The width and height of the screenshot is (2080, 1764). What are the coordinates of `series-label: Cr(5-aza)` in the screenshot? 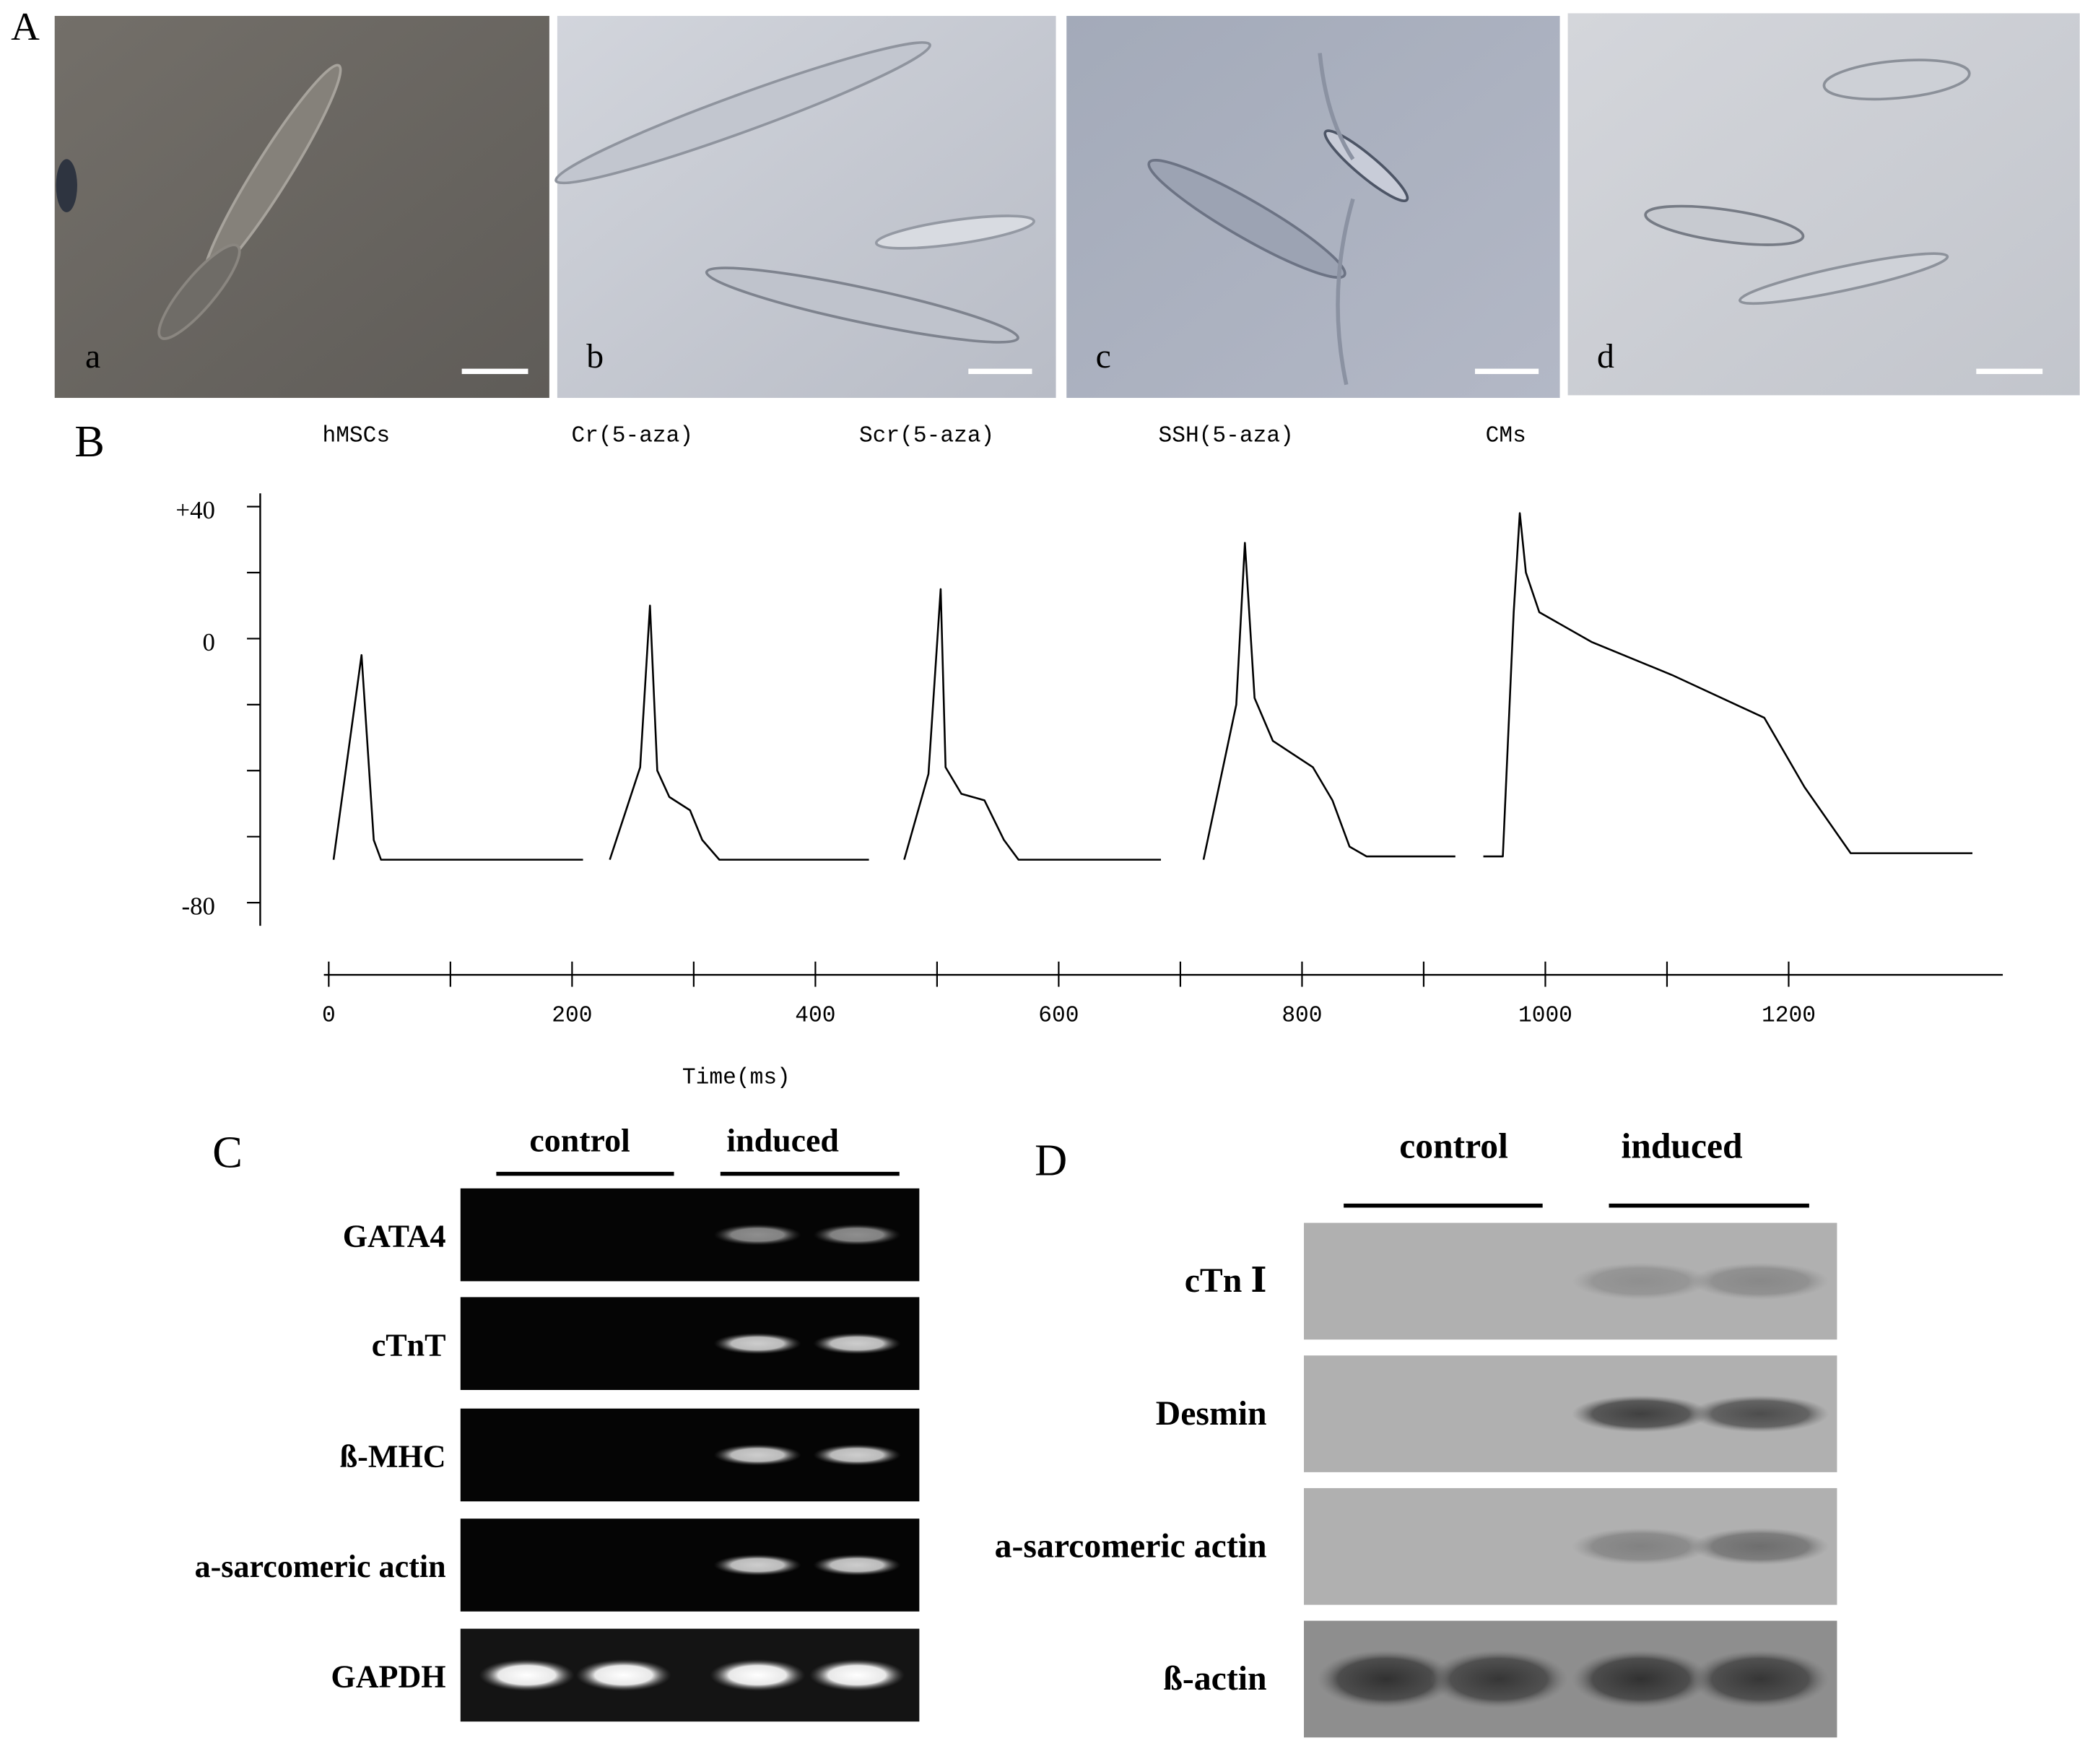 It's located at (633, 436).